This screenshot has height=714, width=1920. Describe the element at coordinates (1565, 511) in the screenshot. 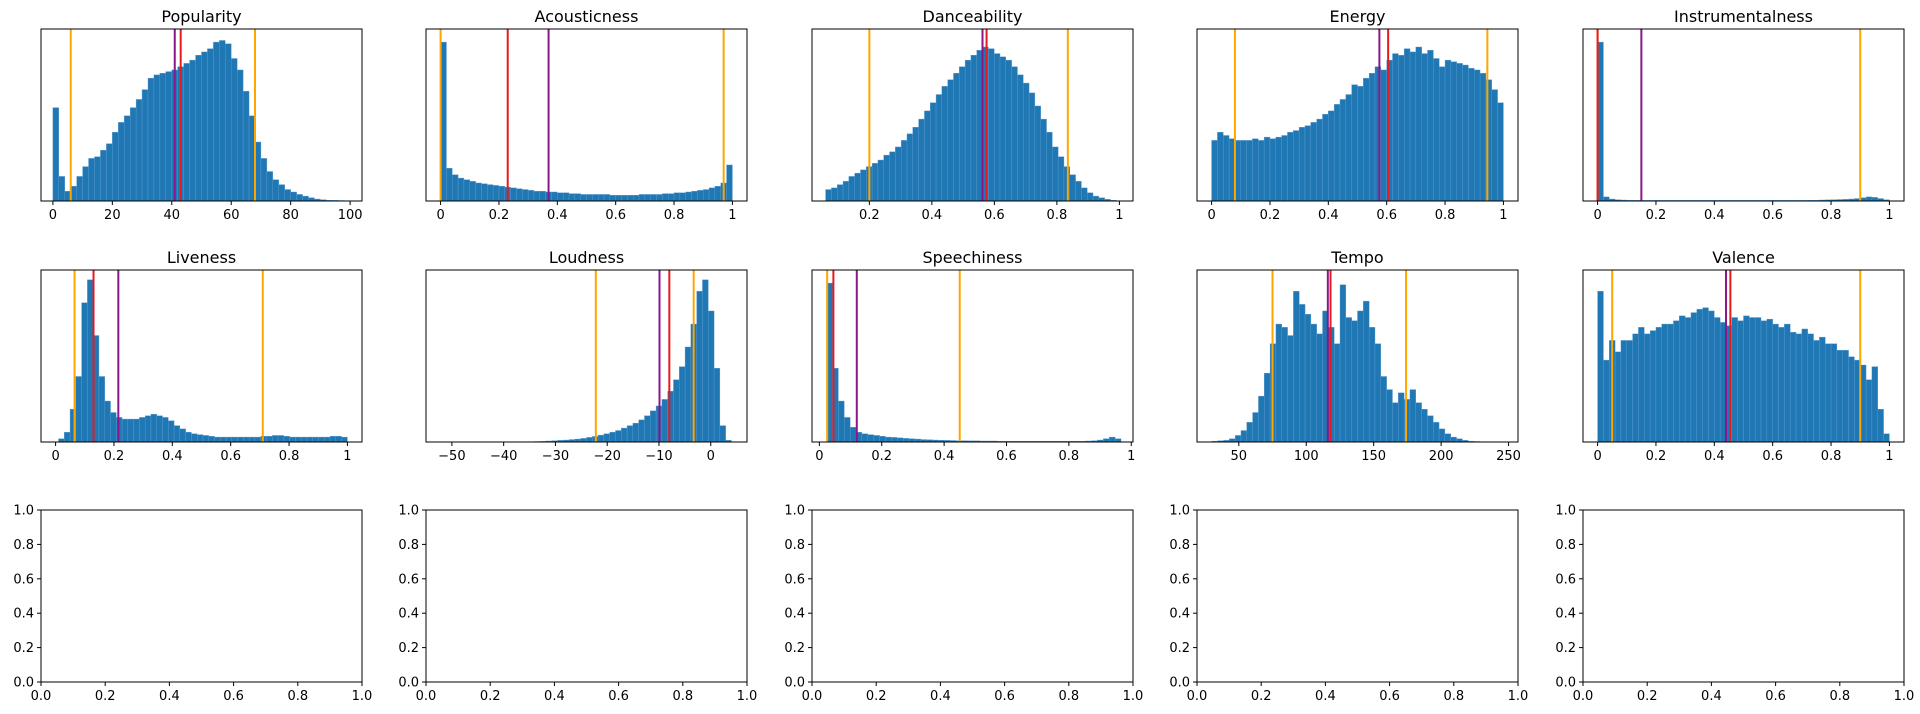

I see `y-tick-label: 1.0` at that location.